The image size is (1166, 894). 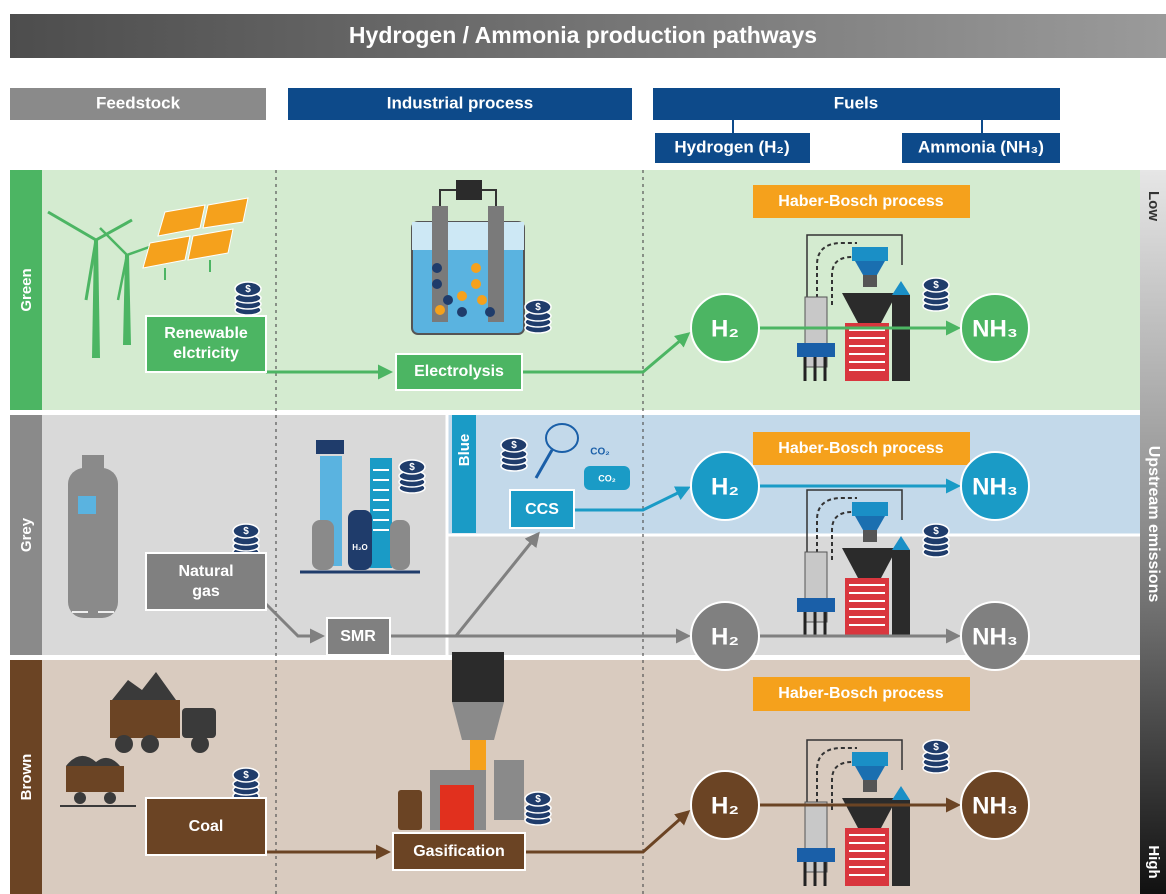 I want to click on row-label: Grey, so click(x=26, y=534).